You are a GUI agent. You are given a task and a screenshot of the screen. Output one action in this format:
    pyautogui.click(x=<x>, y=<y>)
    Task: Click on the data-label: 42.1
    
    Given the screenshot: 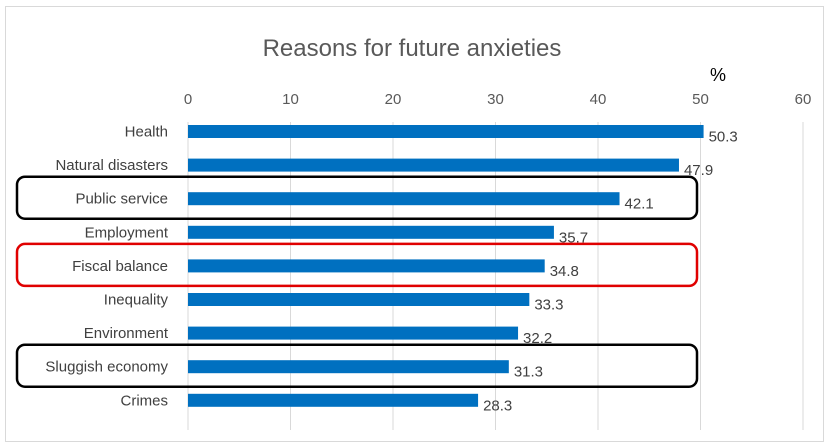 What is the action you would take?
    pyautogui.click(x=639, y=204)
    